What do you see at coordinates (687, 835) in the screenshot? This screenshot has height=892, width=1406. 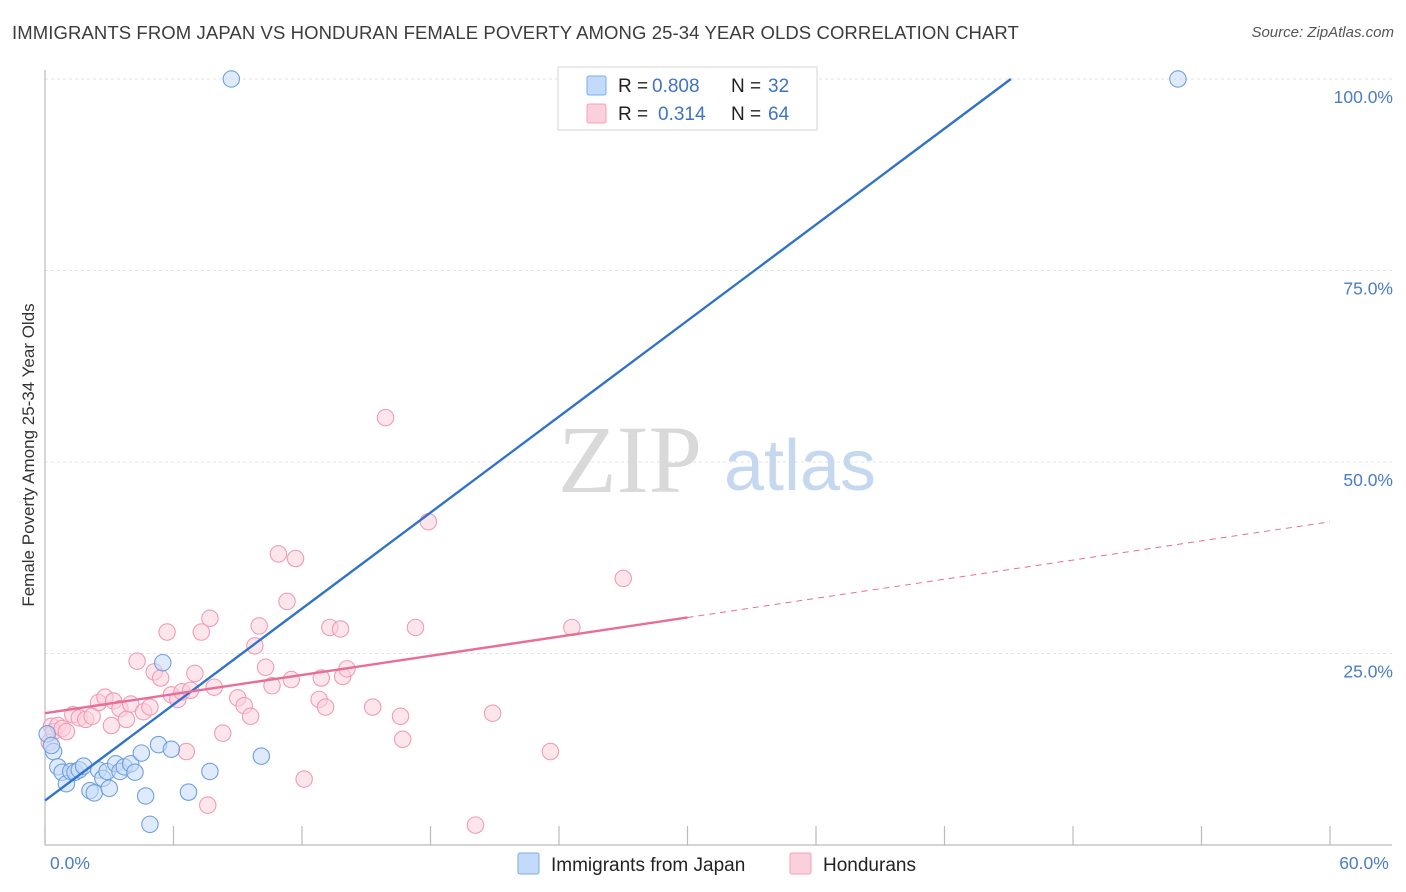 I see `x-axis-ticks` at bounding box center [687, 835].